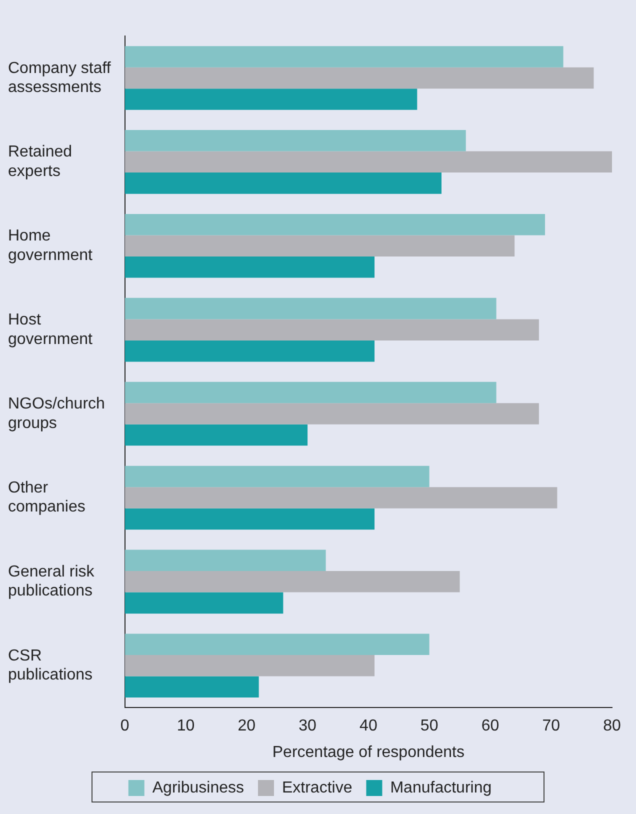  Describe the element at coordinates (40, 162) in the screenshot. I see `y-tick-label: Retained experts` at that location.